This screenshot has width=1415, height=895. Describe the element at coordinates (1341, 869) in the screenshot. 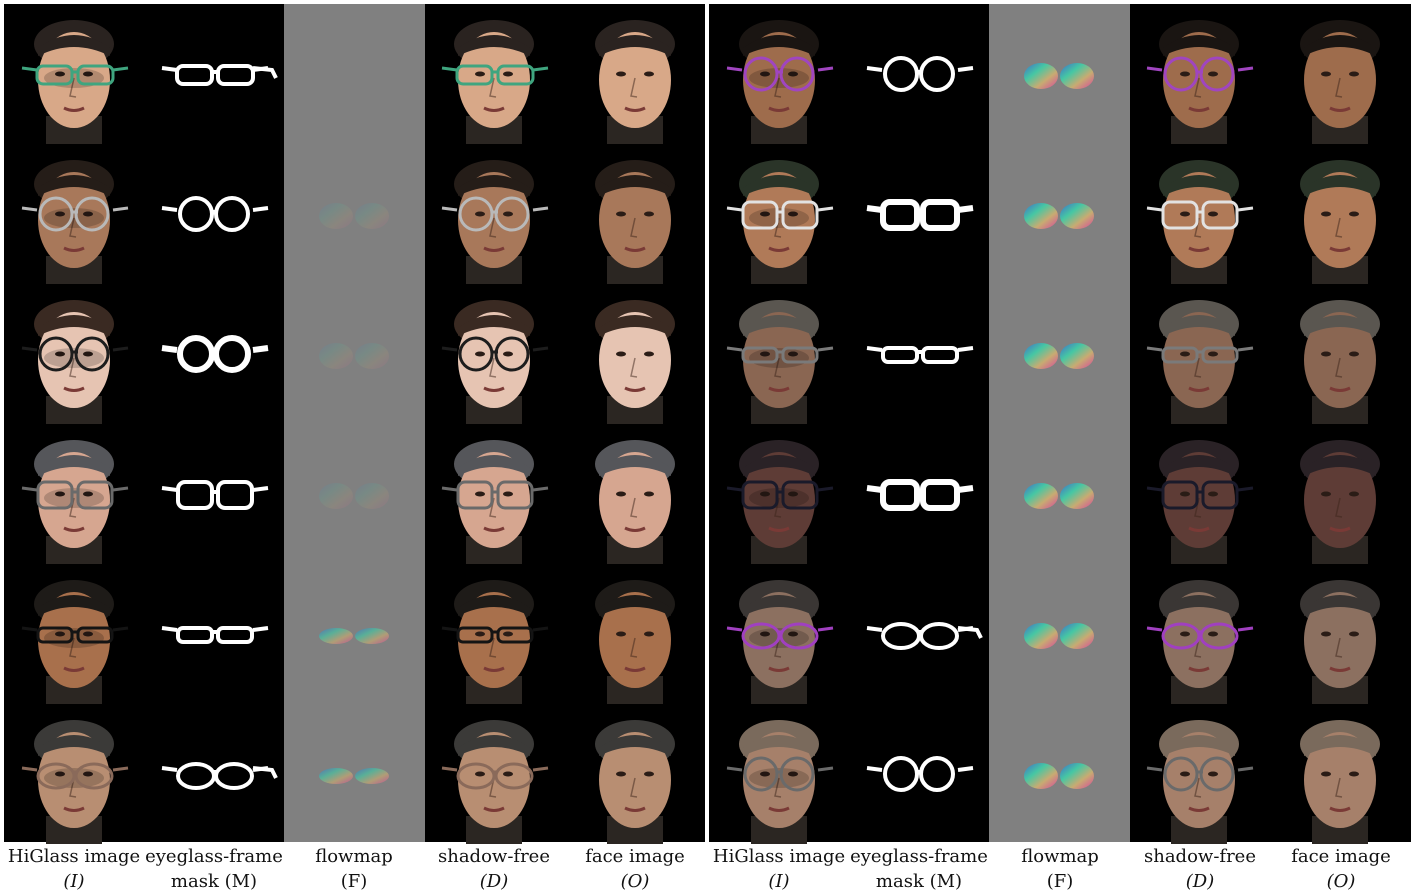

I see `caption-face-image-right: face image (O)` at that location.